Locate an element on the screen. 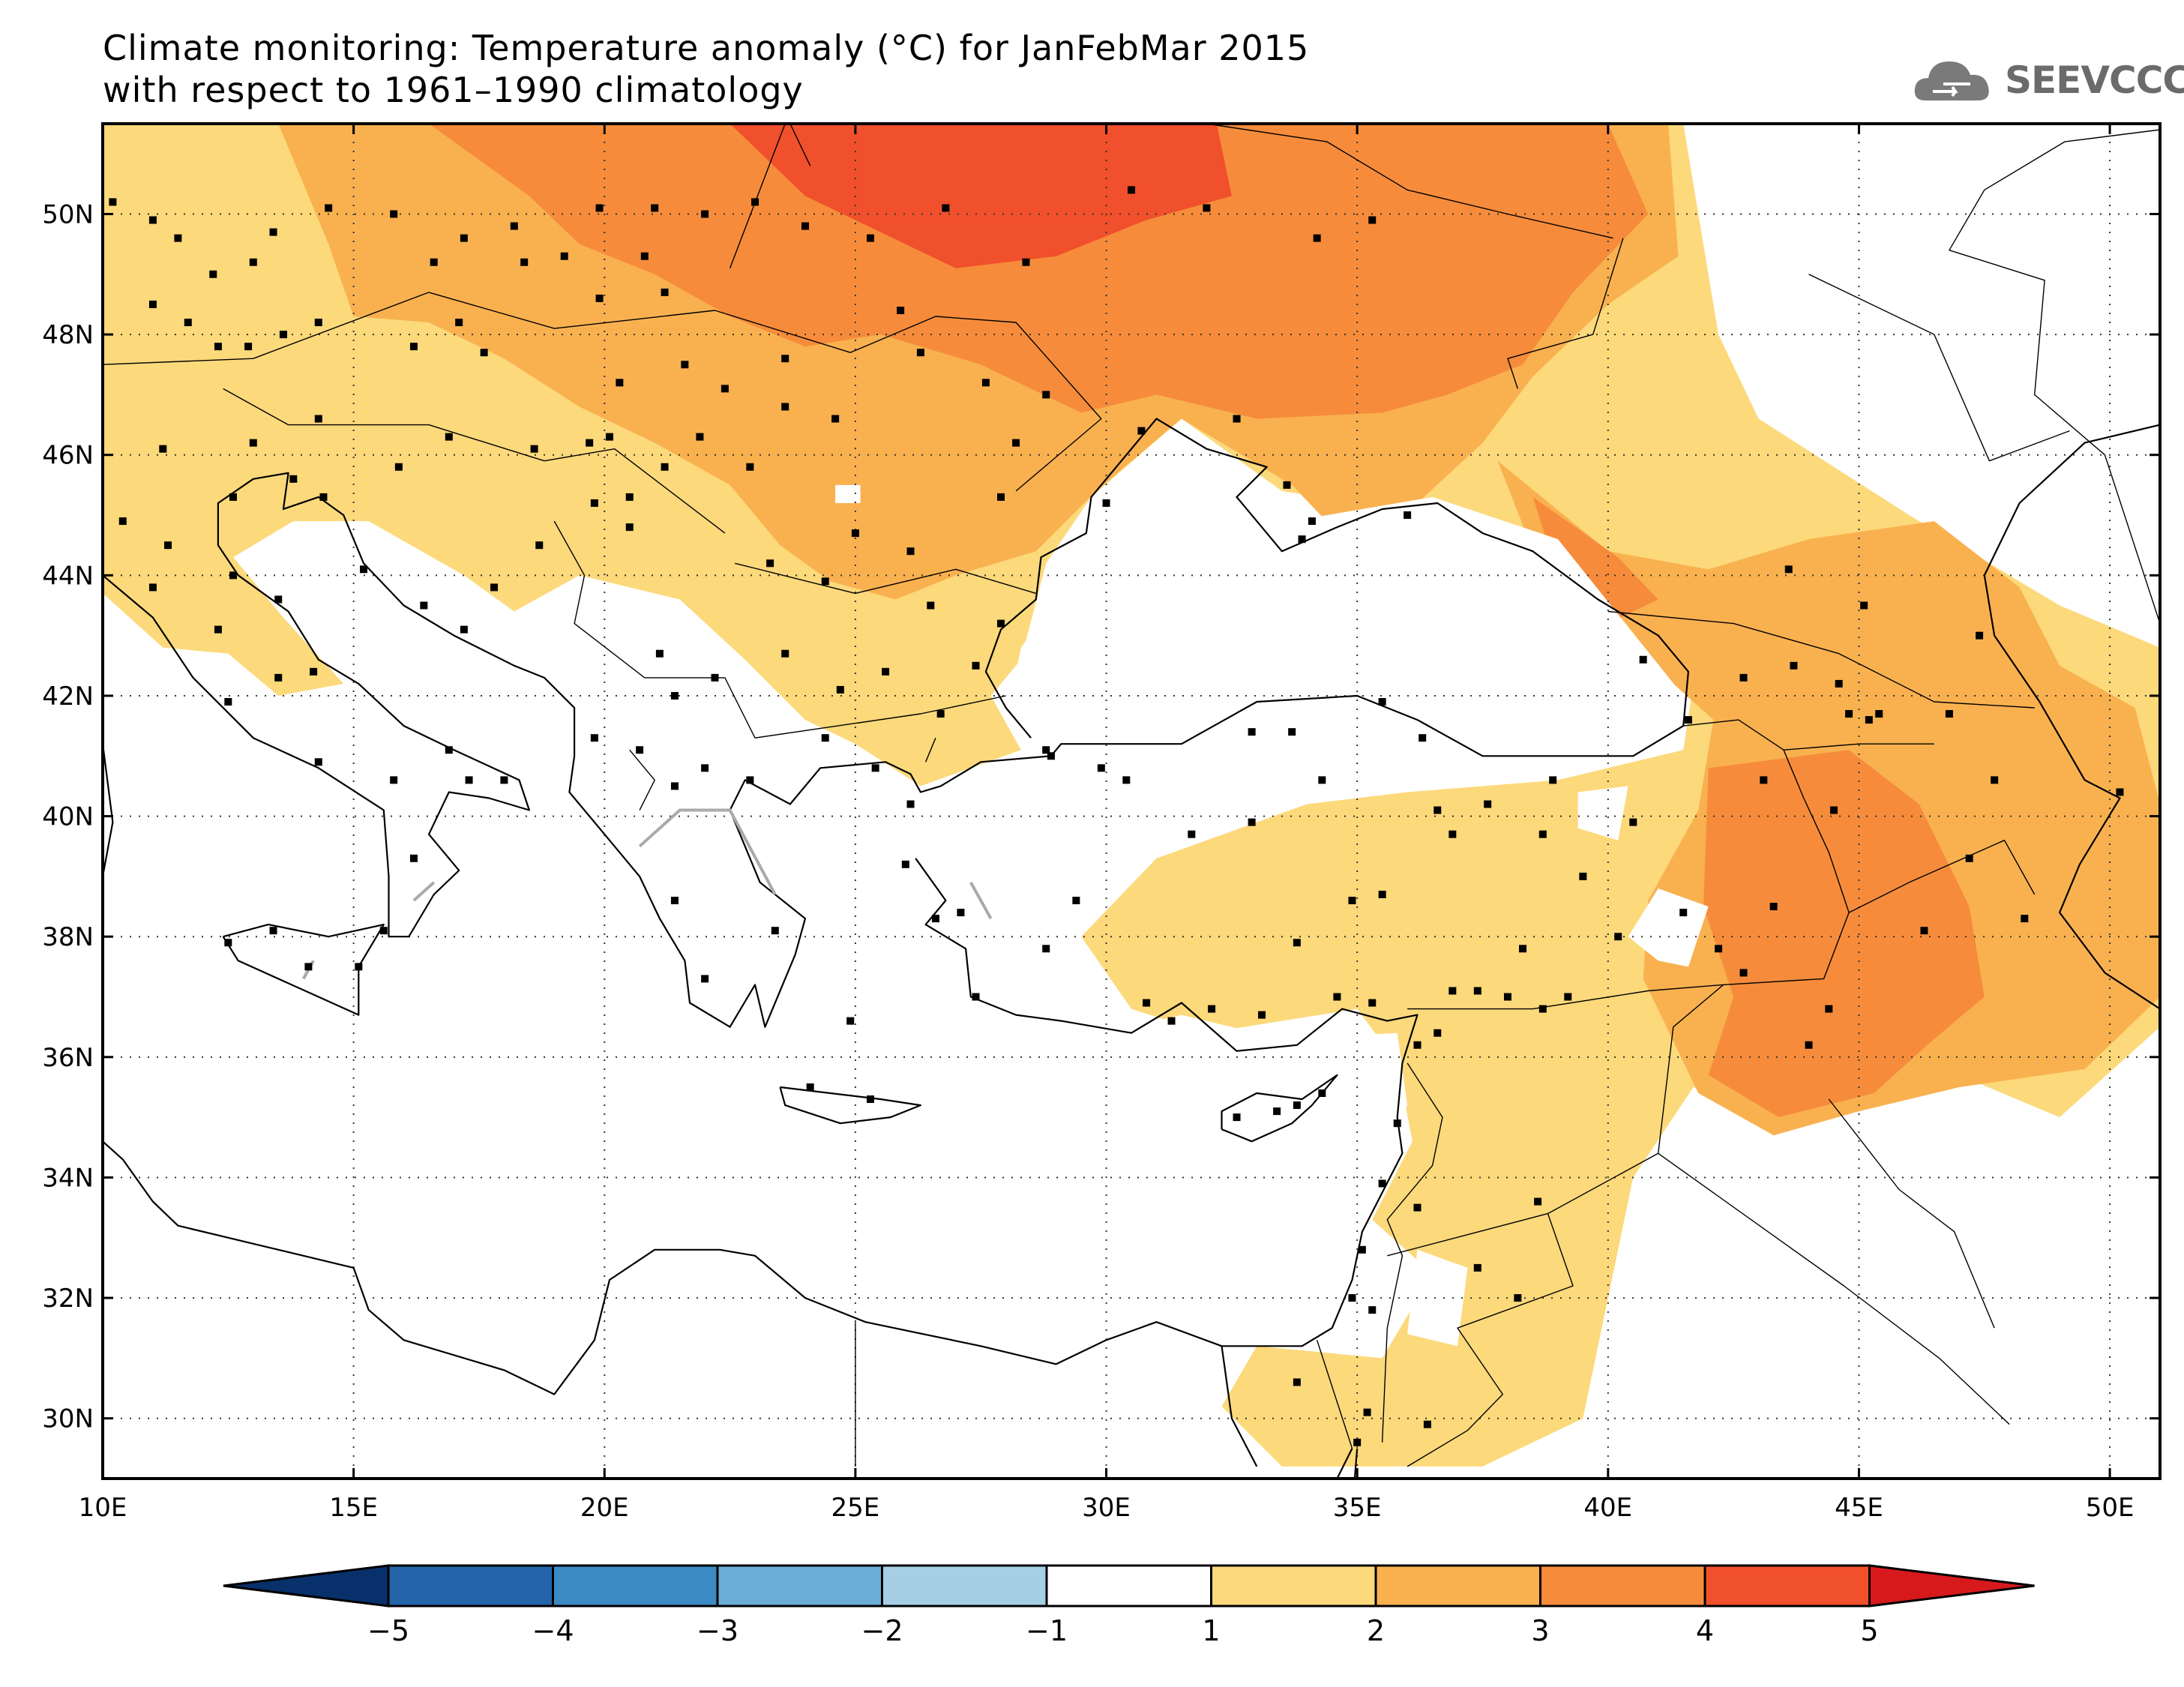 This screenshot has height=1687, width=2184. cloud-icon is located at coordinates (1951, 80).